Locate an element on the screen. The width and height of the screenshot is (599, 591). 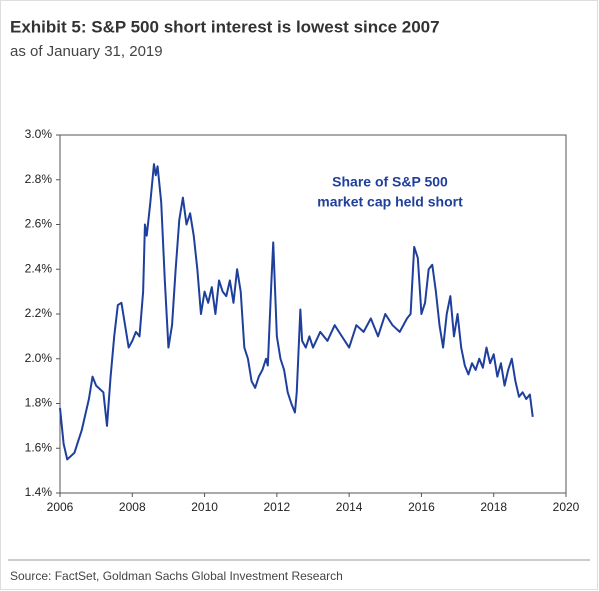
x-tick-label: 2012 is located at coordinates (277, 507).